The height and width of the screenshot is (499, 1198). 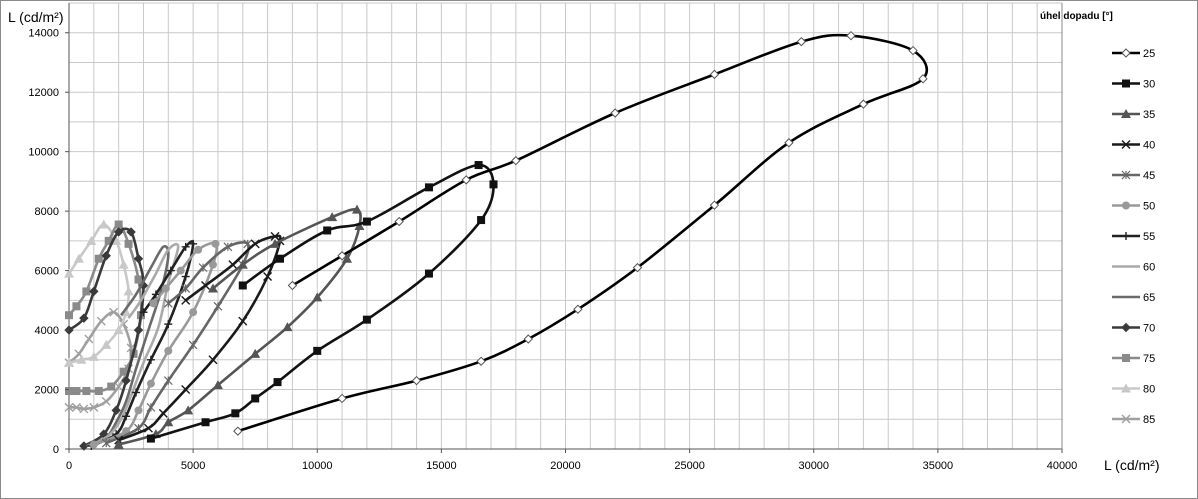 I want to click on y-tick-label: 0, so click(x=56, y=450).